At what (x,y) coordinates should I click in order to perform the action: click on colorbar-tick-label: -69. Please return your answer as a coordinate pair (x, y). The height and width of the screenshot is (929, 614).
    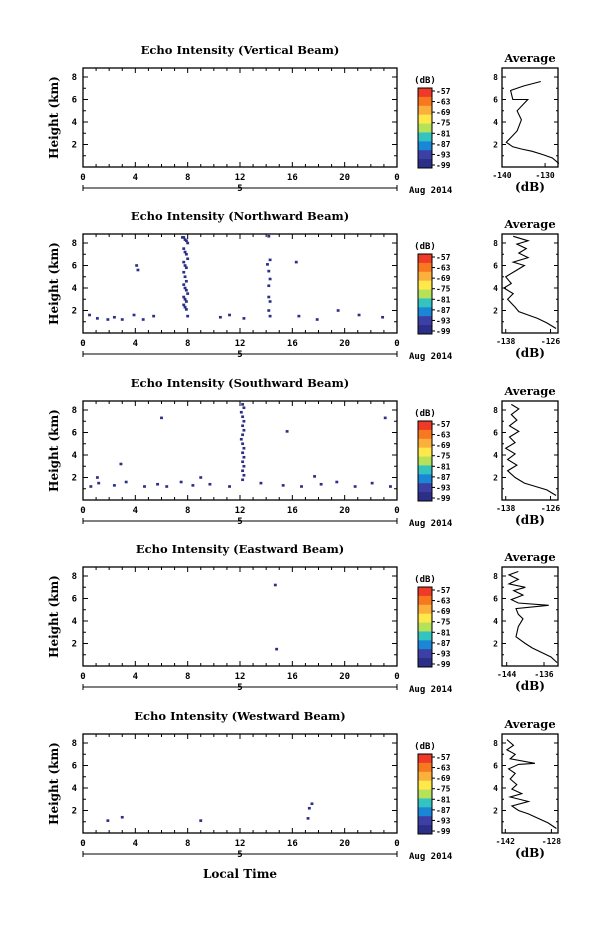
    Looking at the image, I should click on (443, 778).